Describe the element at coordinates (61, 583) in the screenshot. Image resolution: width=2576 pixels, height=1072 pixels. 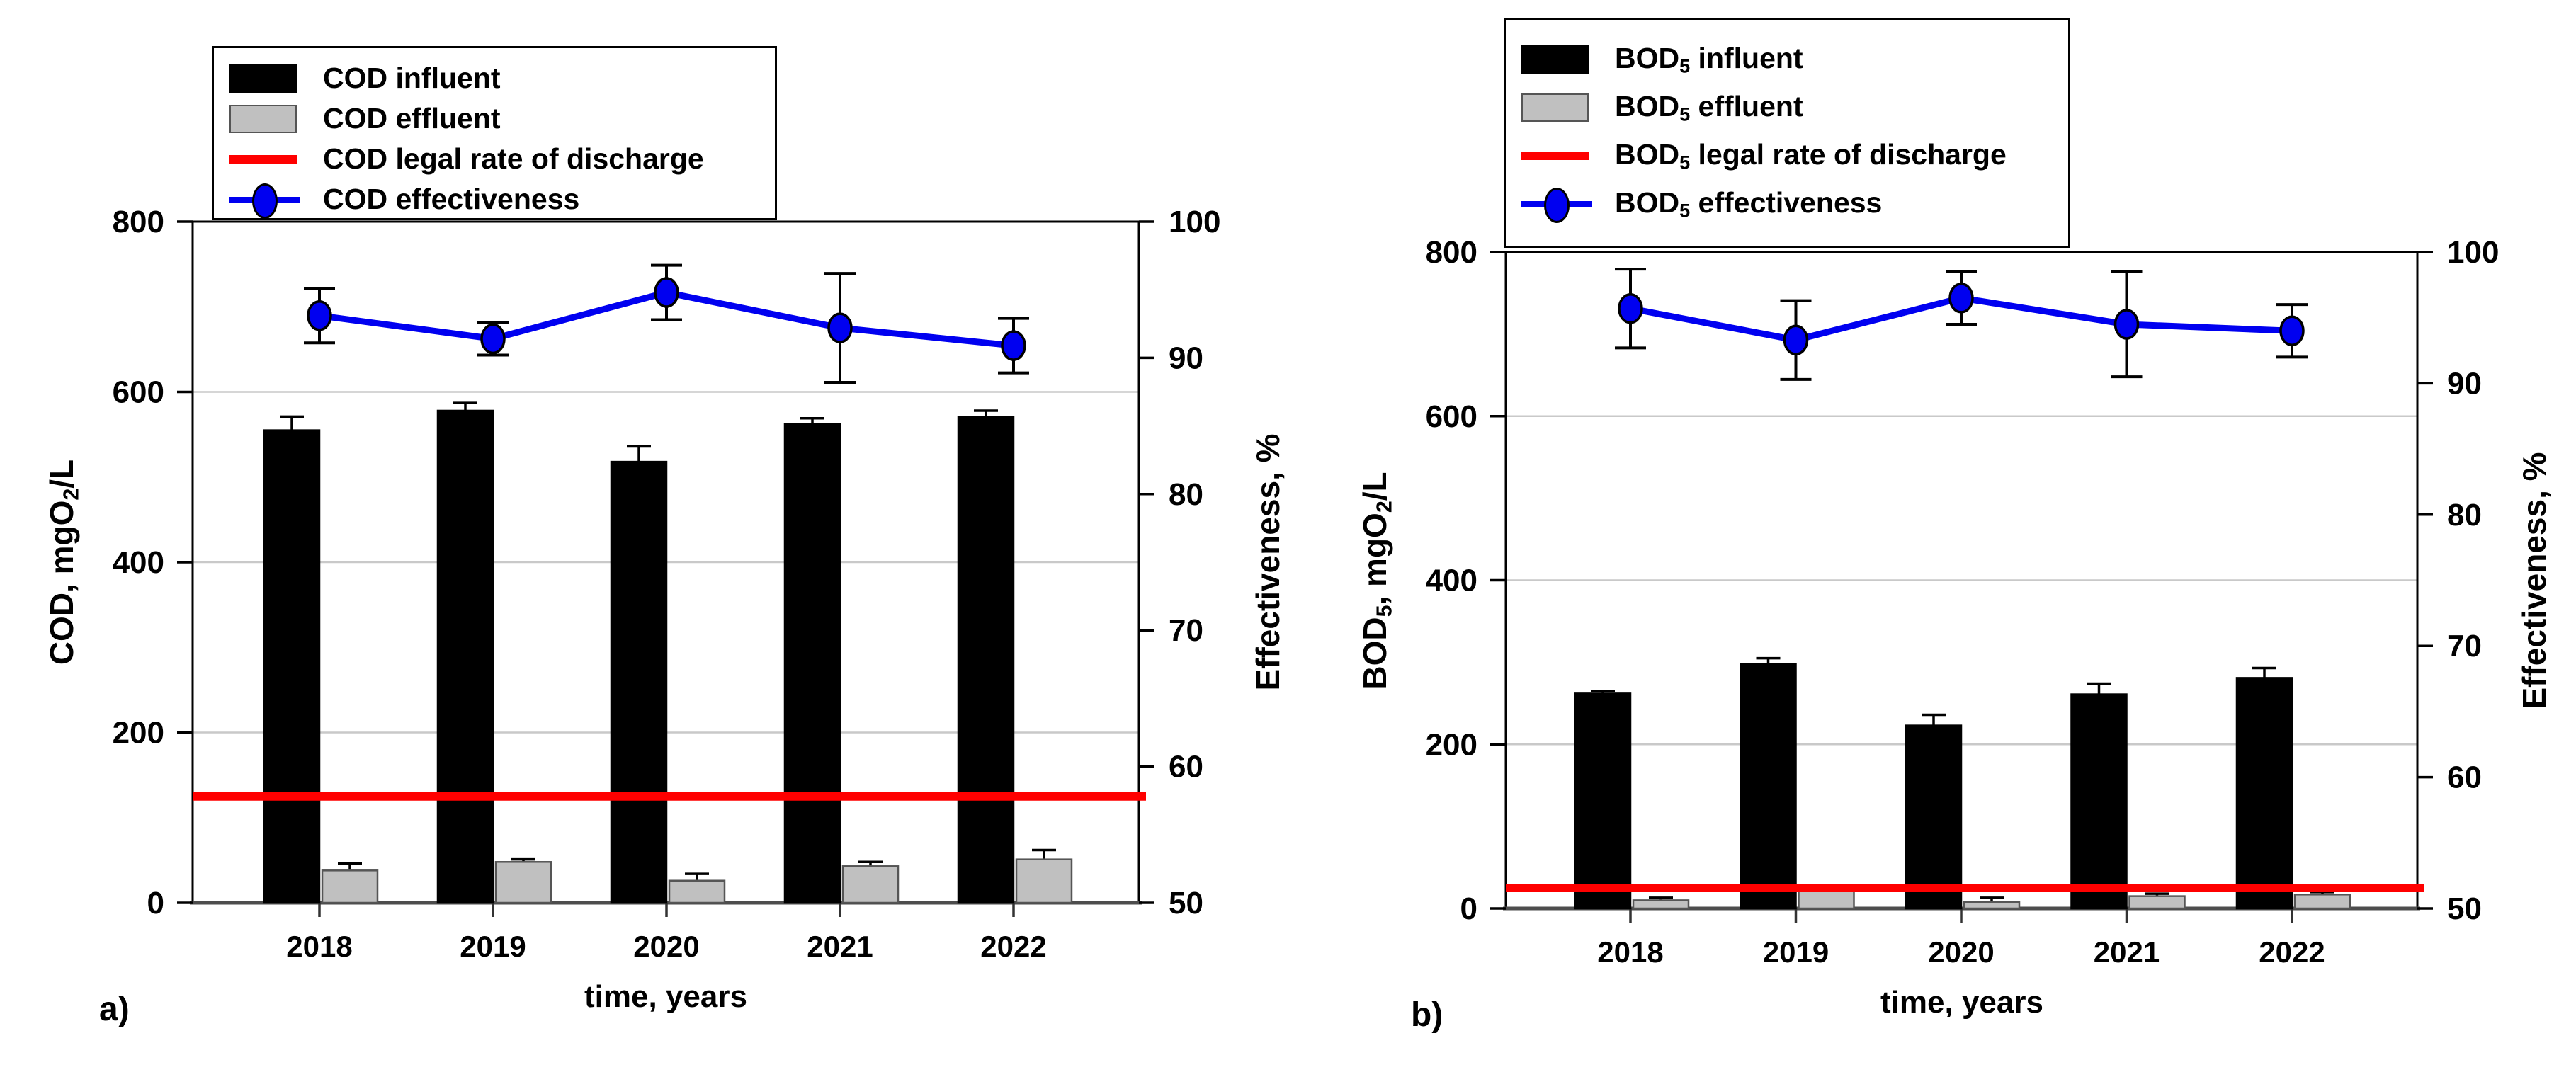
I see `label-text: COD, mgO` at that location.